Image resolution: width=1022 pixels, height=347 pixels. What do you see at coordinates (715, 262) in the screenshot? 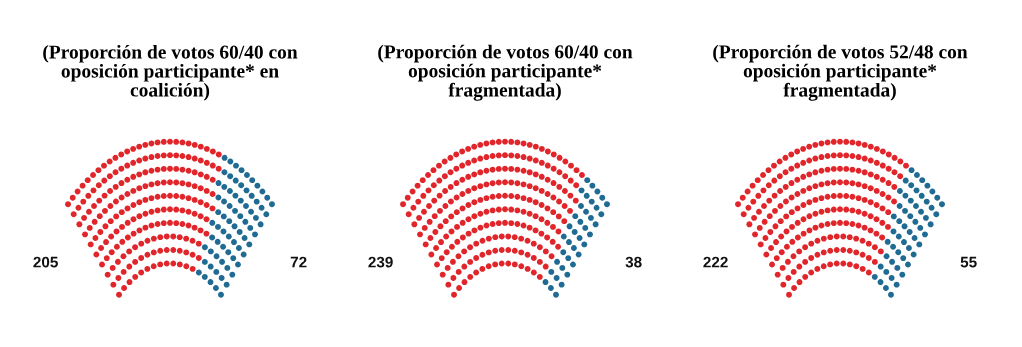
I see `data-label: 222` at bounding box center [715, 262].